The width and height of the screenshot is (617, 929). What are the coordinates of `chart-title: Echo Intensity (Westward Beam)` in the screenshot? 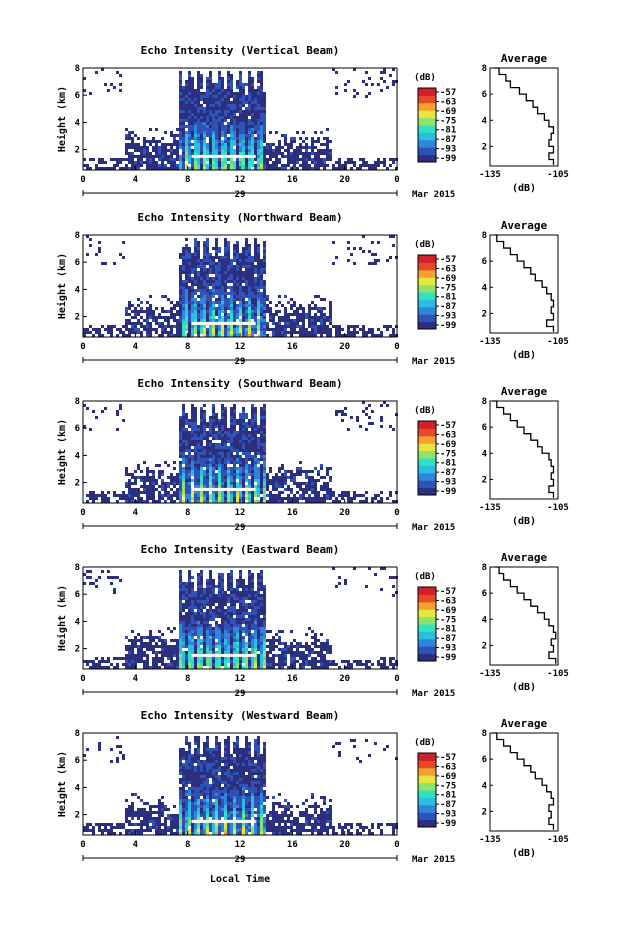 It's located at (240, 715).